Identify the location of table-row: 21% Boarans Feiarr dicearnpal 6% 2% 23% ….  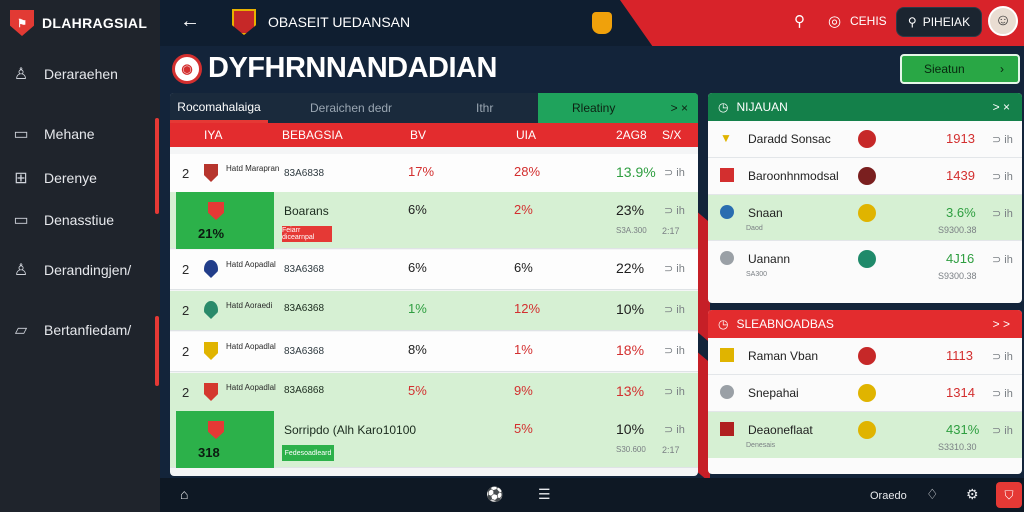
(434, 220).